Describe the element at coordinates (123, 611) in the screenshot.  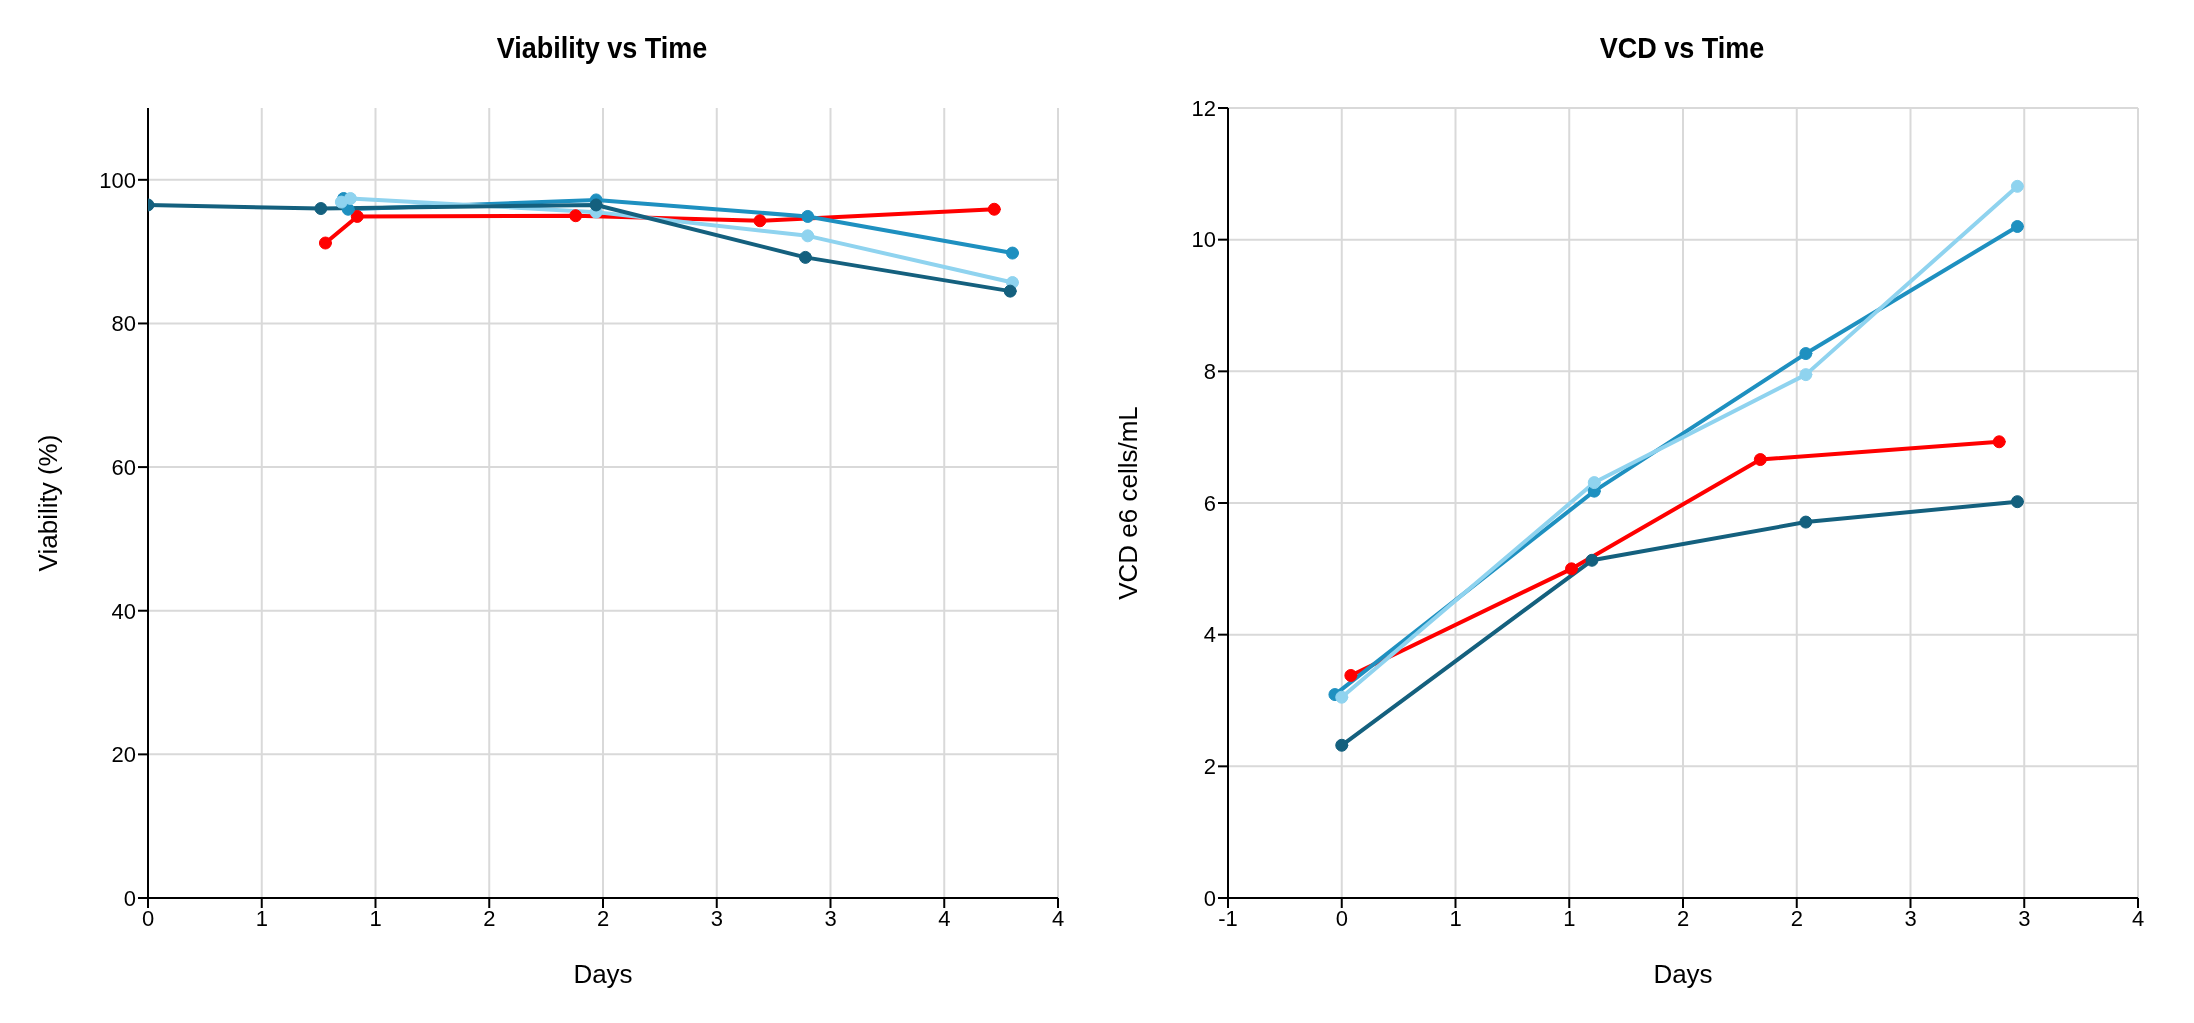
I see `y-tick-label: 40` at that location.